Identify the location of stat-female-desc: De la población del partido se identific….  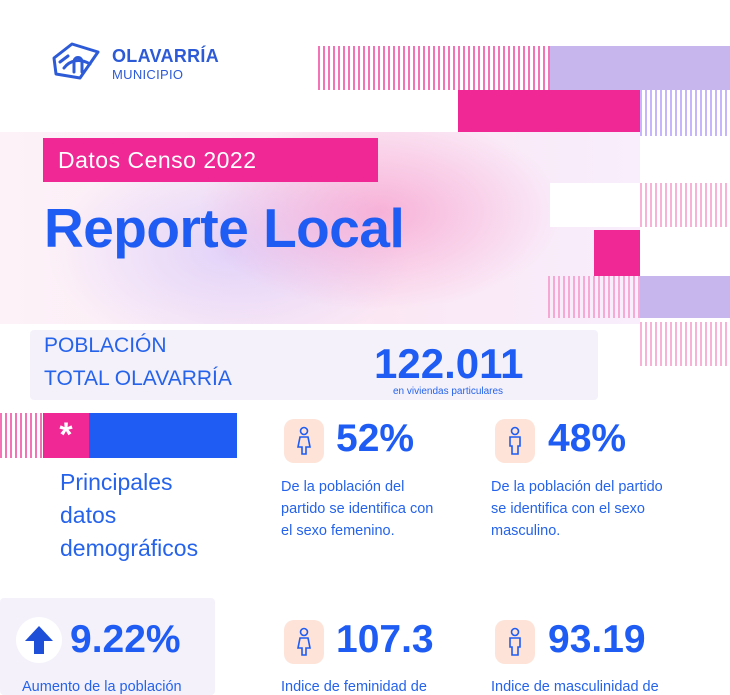
(357, 509).